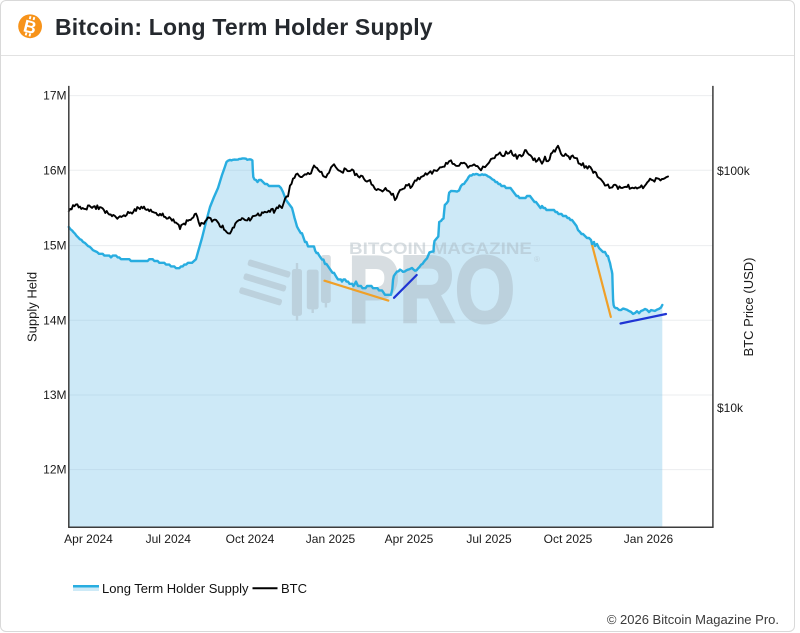 Image resolution: width=800 pixels, height=633 pixels. What do you see at coordinates (331, 539) in the screenshot?
I see `svg-text: Jan 2025` at bounding box center [331, 539].